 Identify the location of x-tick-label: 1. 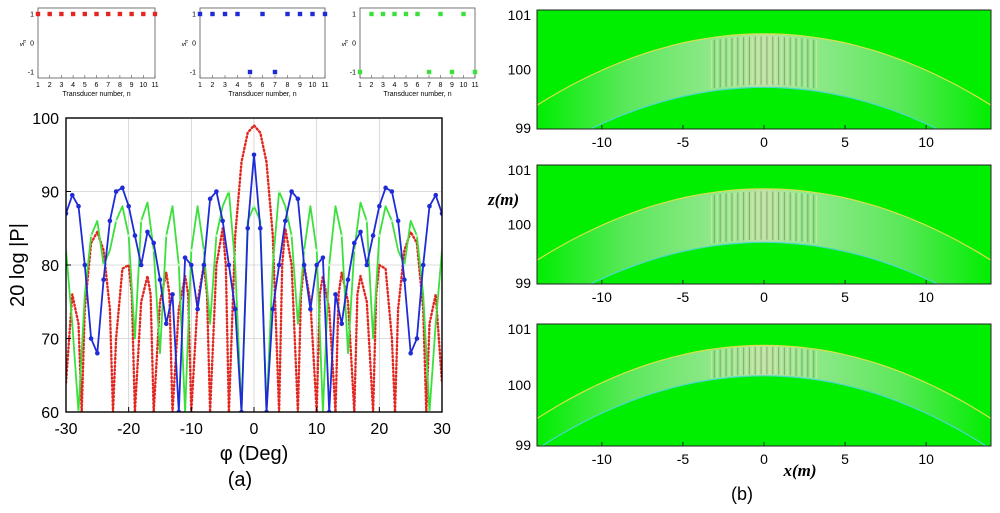
(38, 85).